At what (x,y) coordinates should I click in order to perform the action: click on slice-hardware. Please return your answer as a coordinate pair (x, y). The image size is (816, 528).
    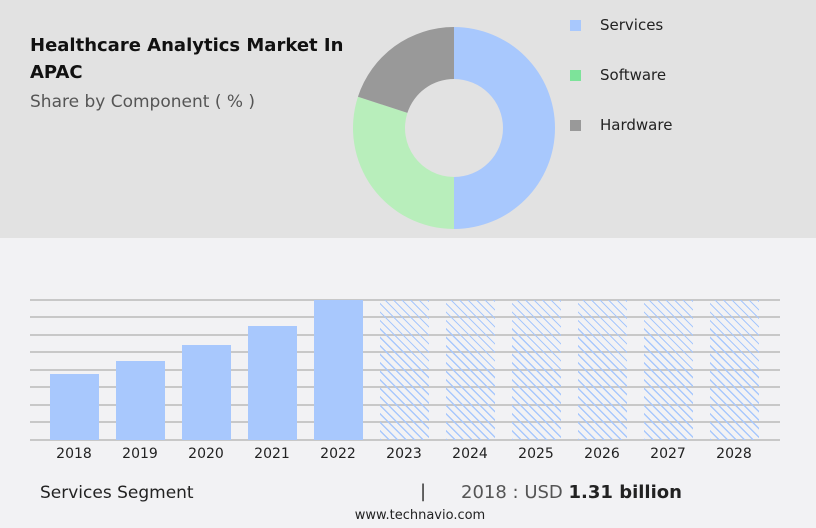
    Looking at the image, I should click on (405, 70).